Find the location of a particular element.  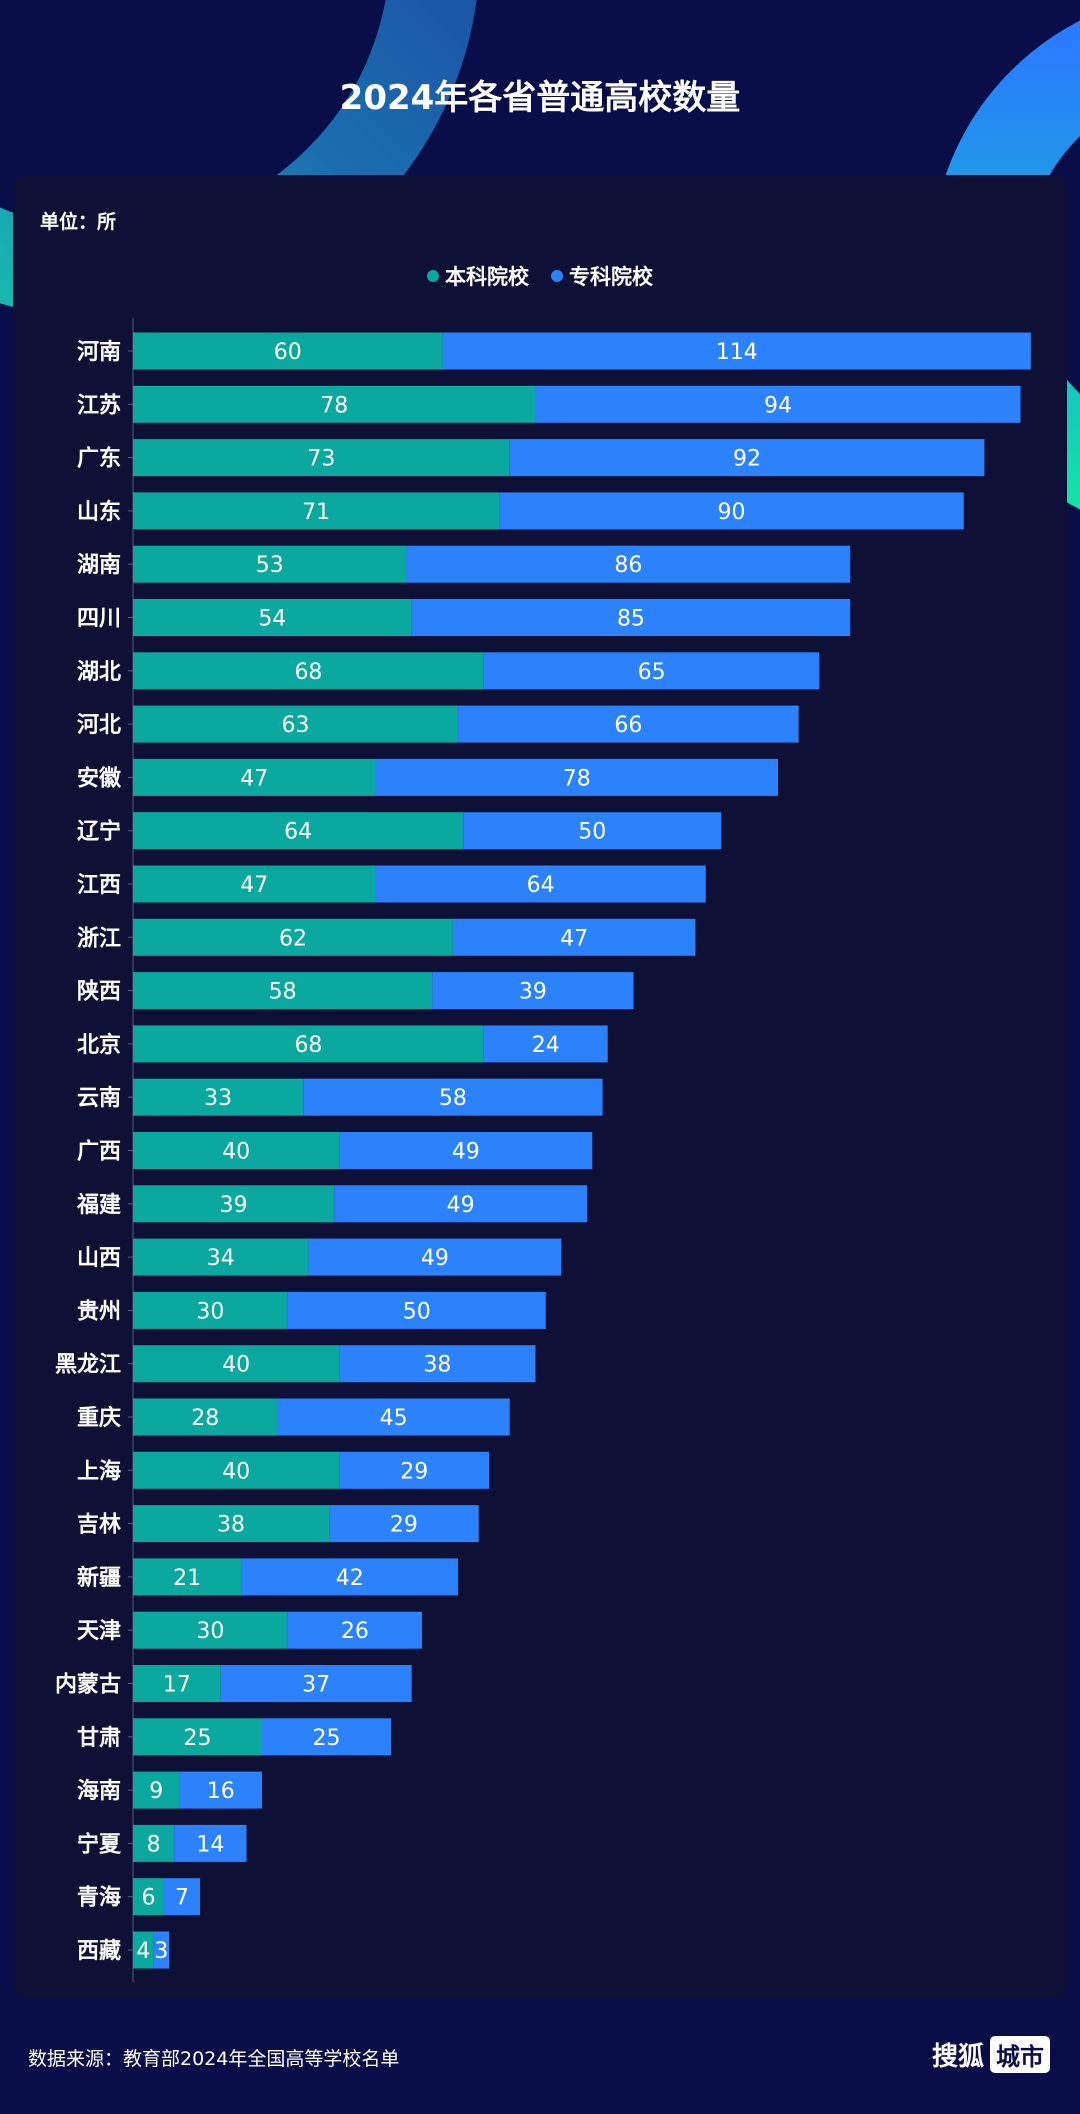

data-label: 7 is located at coordinates (182, 1898).